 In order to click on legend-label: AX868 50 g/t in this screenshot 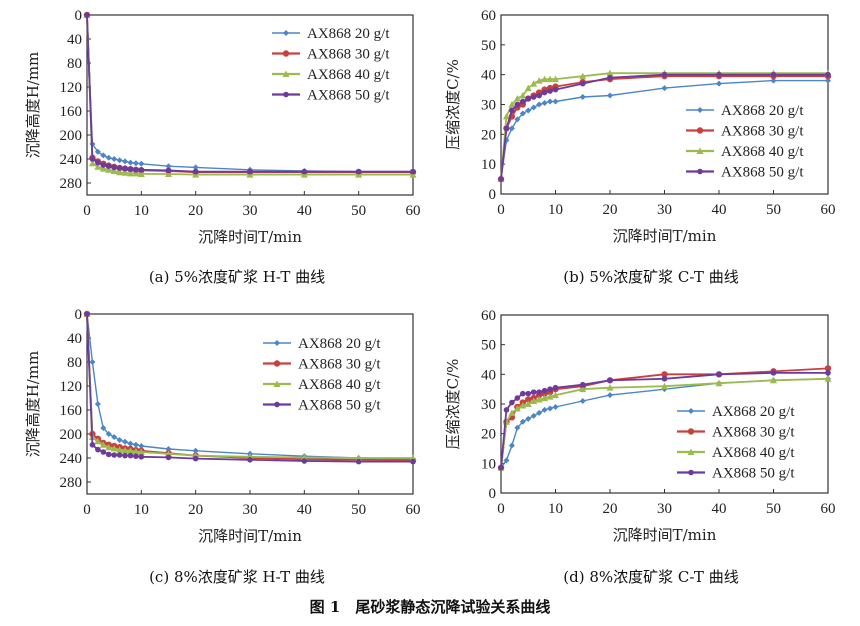, I will do `click(762, 173)`.